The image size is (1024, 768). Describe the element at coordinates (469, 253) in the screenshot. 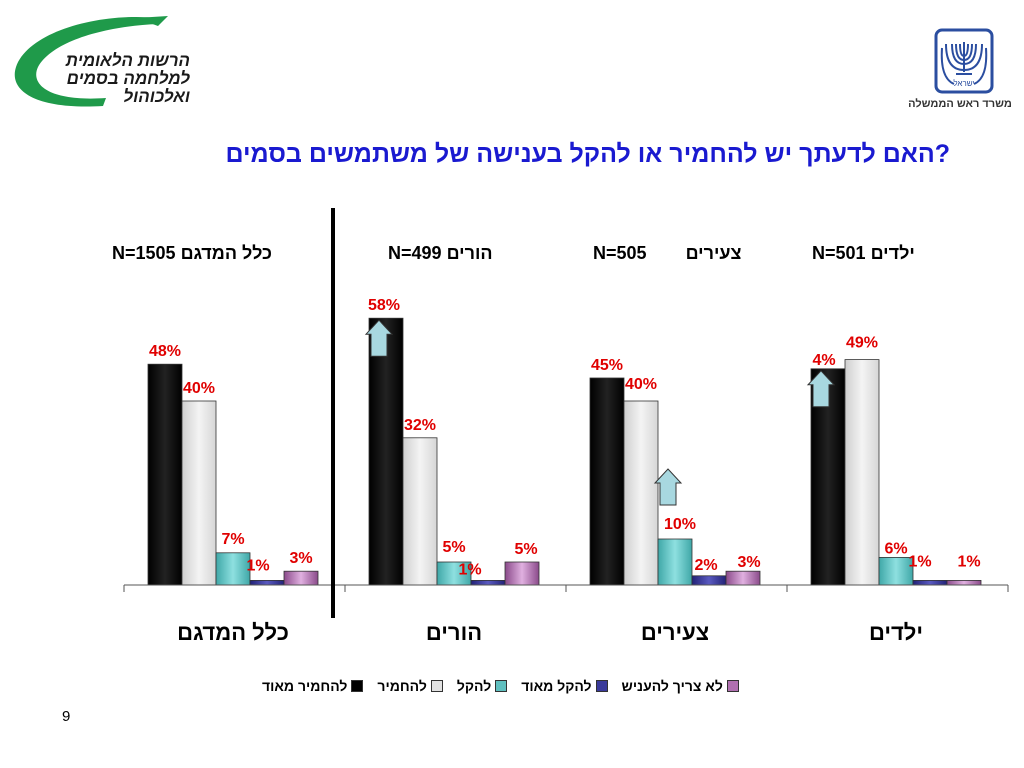

I see `group-header-label: הורים` at that location.